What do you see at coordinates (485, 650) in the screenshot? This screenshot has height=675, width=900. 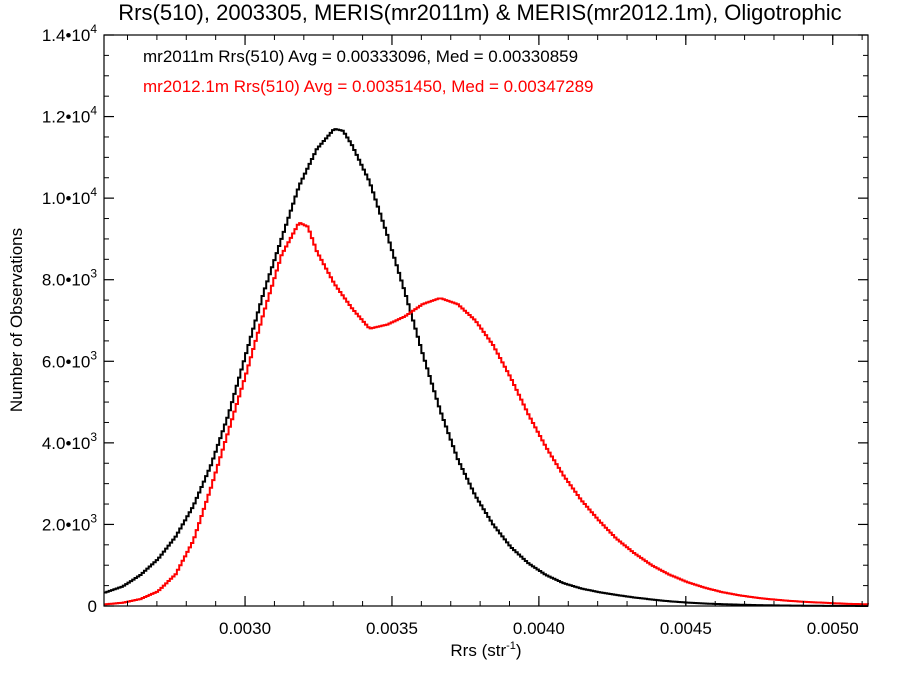 I see `x-axis-label: Rrs (str-1)` at bounding box center [485, 650].